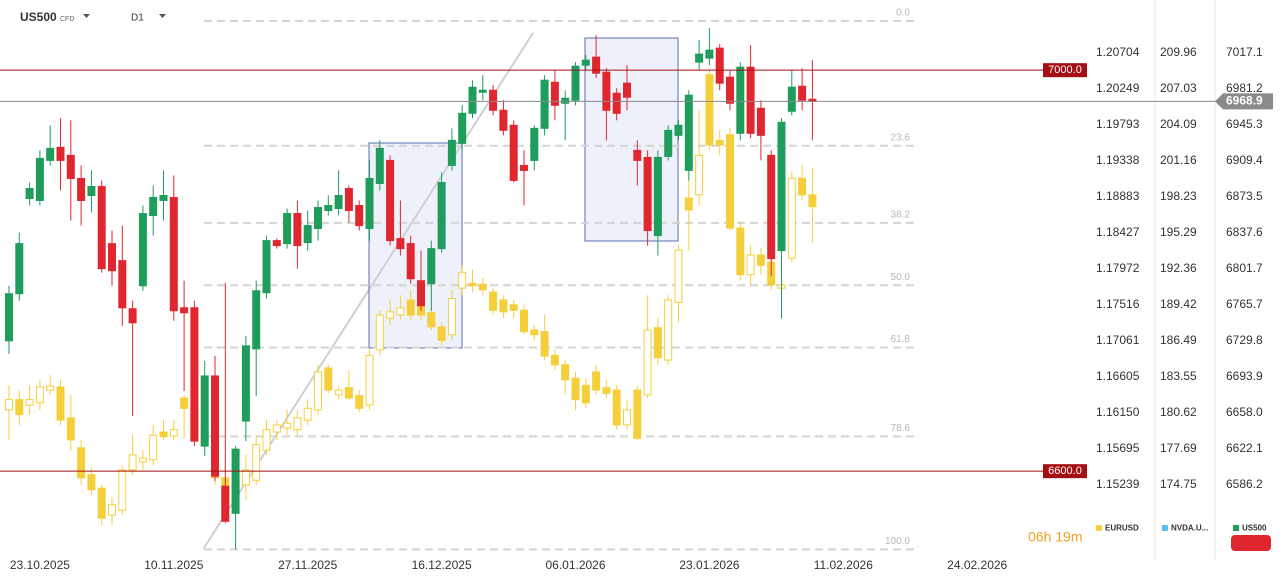  What do you see at coordinates (901, 277) in the screenshot?
I see `fib-label: 50.0` at bounding box center [901, 277].